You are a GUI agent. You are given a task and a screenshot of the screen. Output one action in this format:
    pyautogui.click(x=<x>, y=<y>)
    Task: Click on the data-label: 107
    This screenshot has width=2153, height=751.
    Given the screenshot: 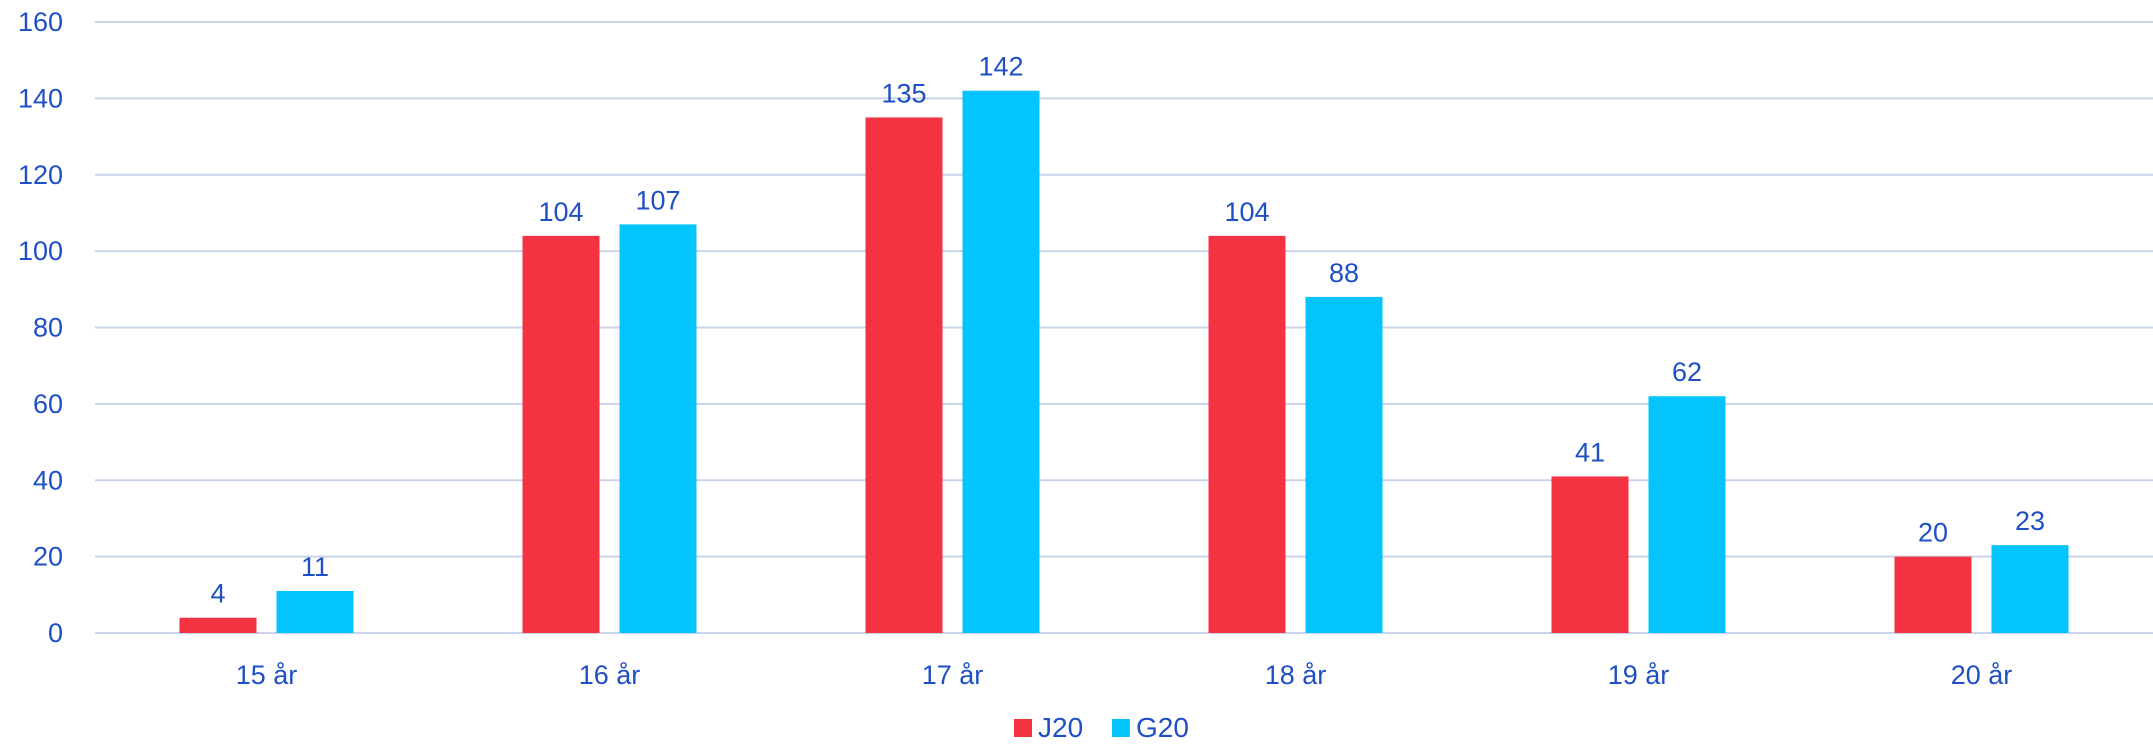 What is the action you would take?
    pyautogui.click(x=657, y=200)
    